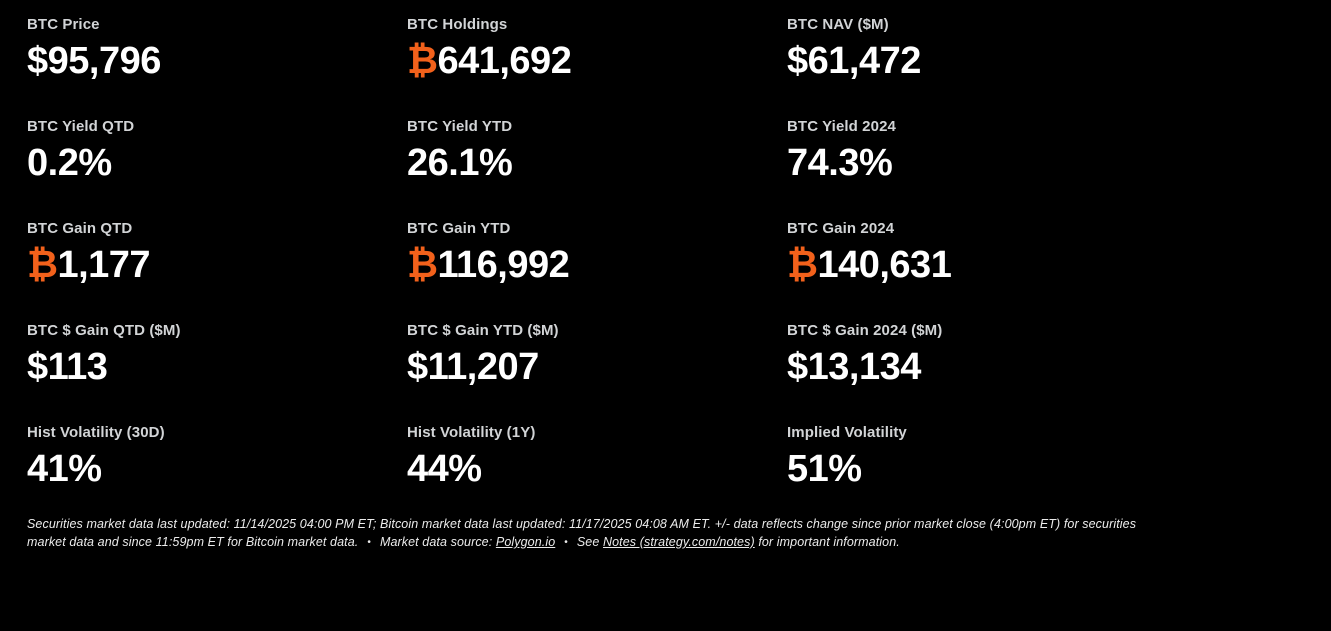 This screenshot has width=1331, height=631. I want to click on metric-label: BTC Yield 2024, so click(841, 126).